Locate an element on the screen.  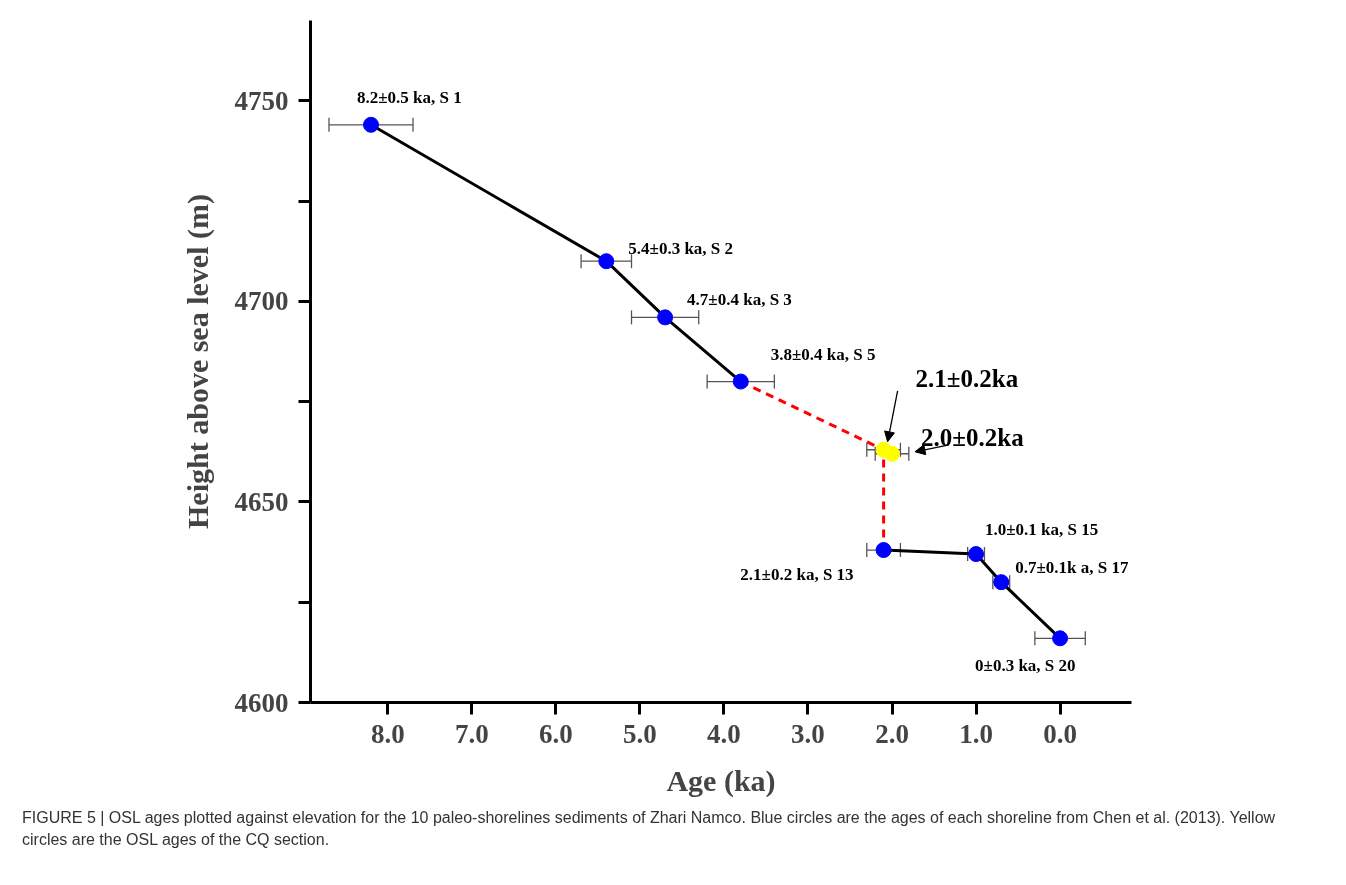
x-tick-label: 3.0 is located at coordinates (808, 733).